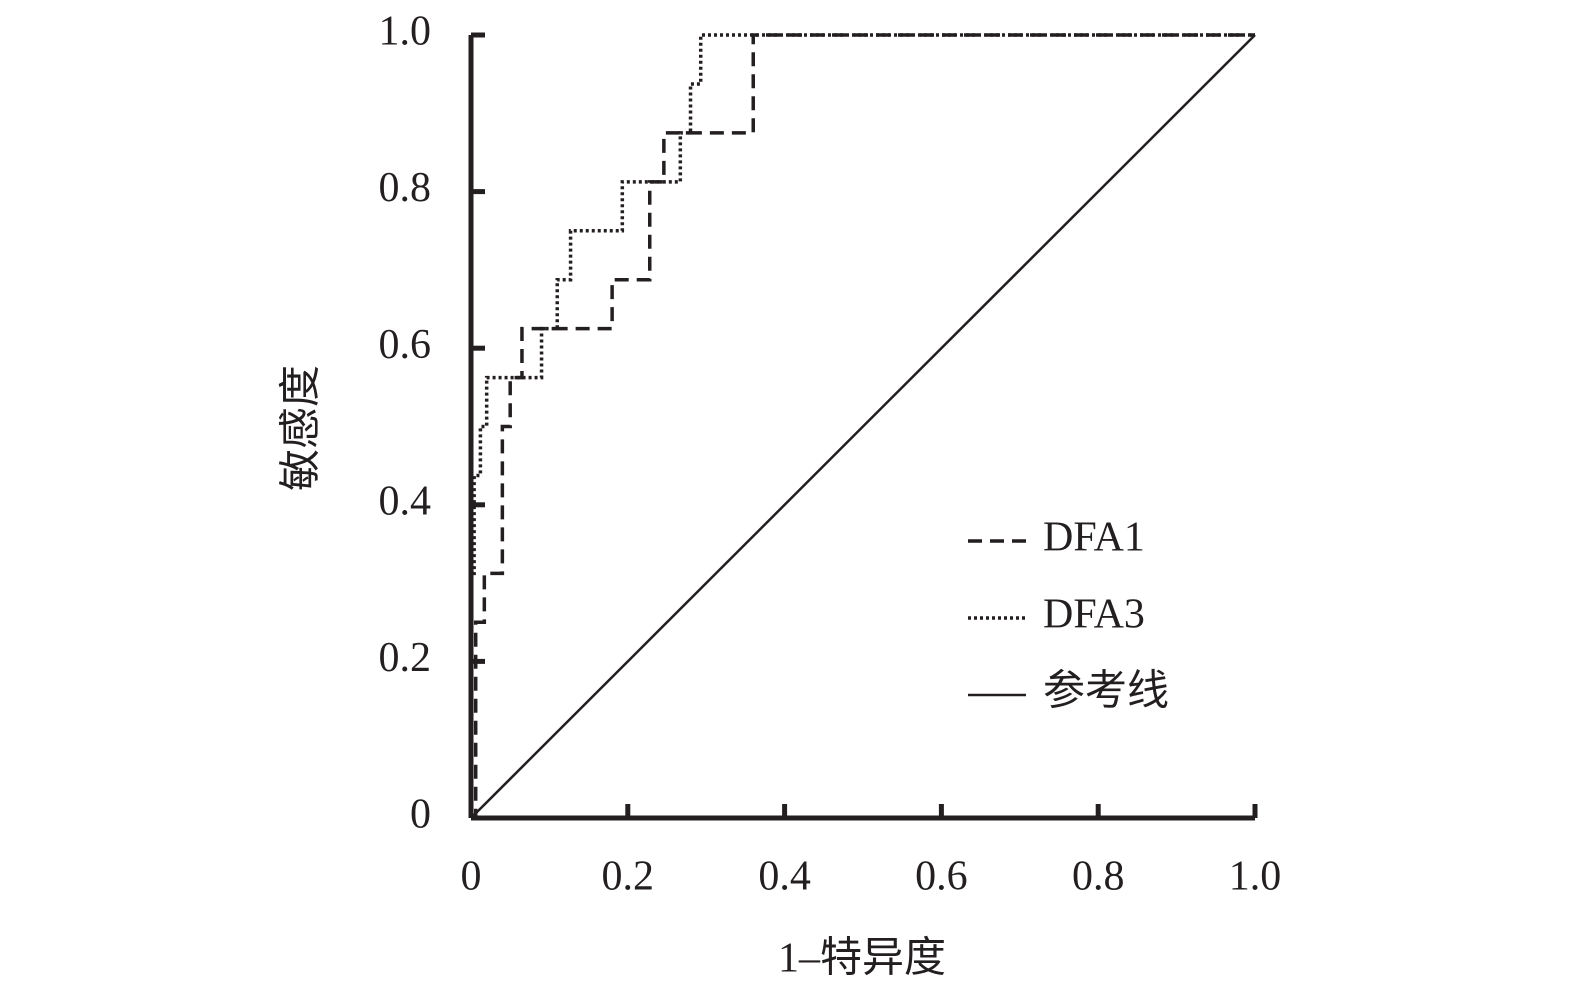 The height and width of the screenshot is (1006, 1575). What do you see at coordinates (941, 877) in the screenshot?
I see `x-tick-label: 0.6` at bounding box center [941, 877].